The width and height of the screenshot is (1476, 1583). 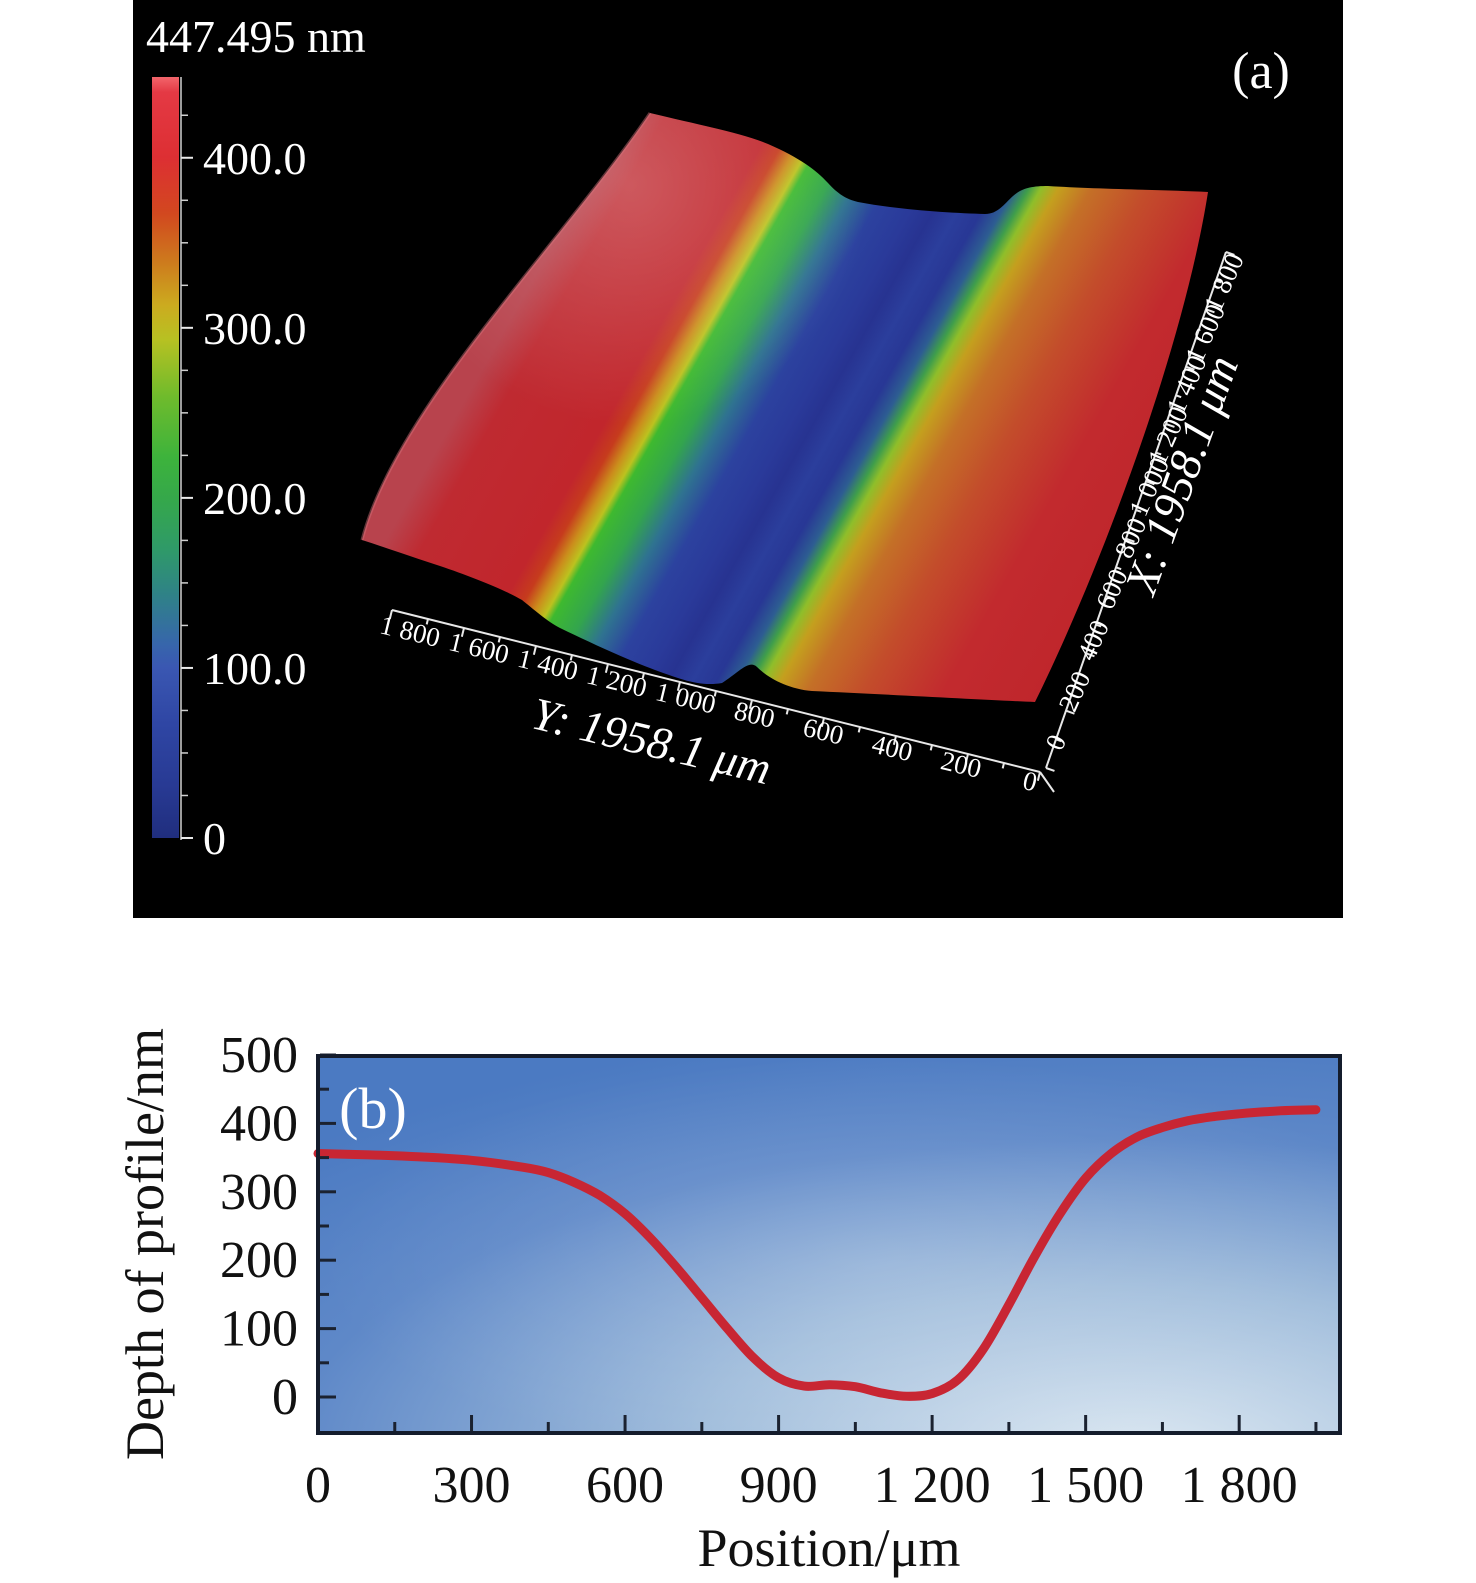 What do you see at coordinates (625, 1485) in the screenshot?
I see `panel-b-x-tick-label: 600` at bounding box center [625, 1485].